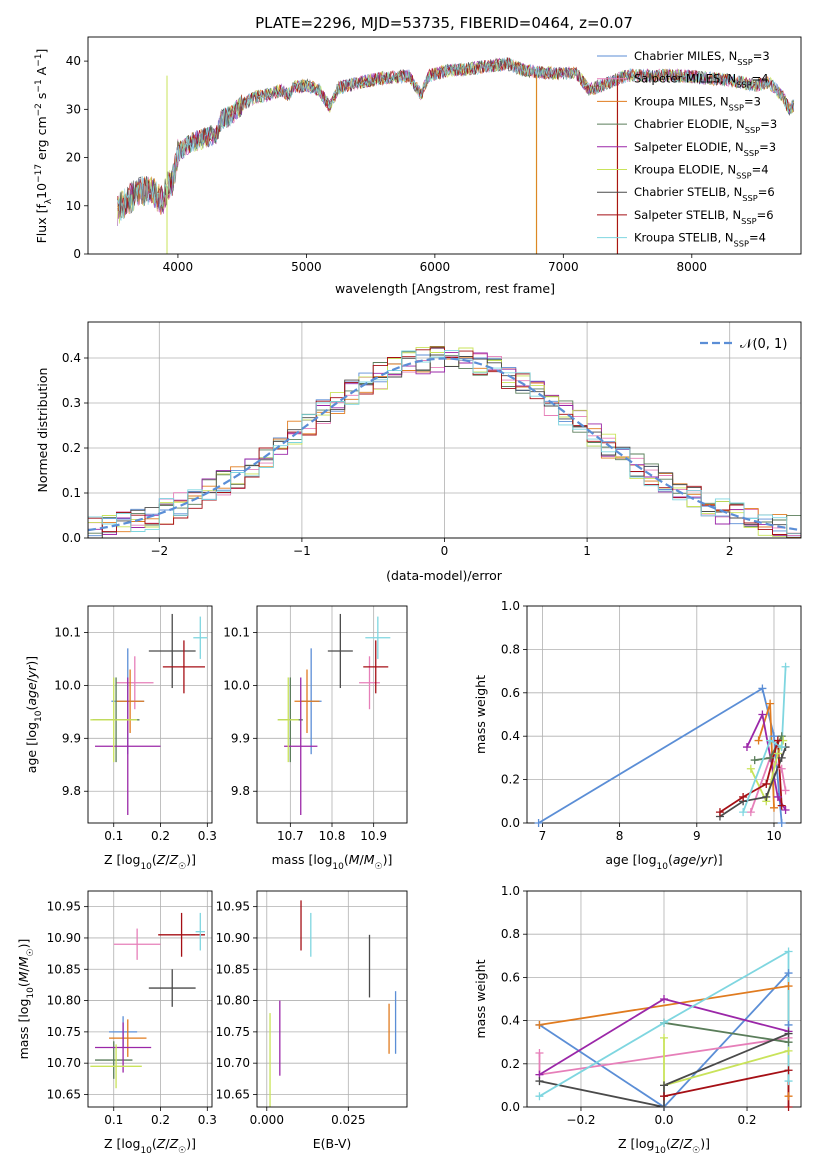 The height and width of the screenshot is (1170, 819). Describe the element at coordinates (73, 109) in the screenshot. I see `y-tick-label: 30` at that location.